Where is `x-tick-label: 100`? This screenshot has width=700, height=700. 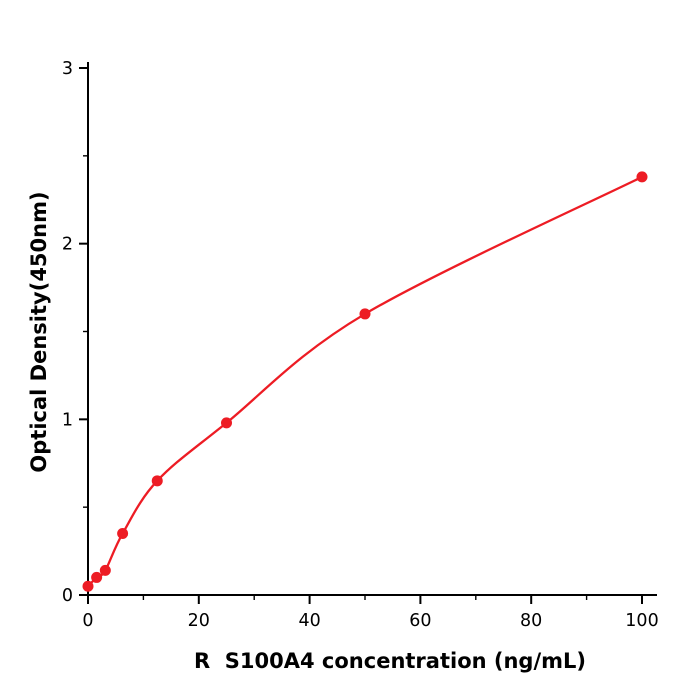 x-tick-label: 100 is located at coordinates (641, 621).